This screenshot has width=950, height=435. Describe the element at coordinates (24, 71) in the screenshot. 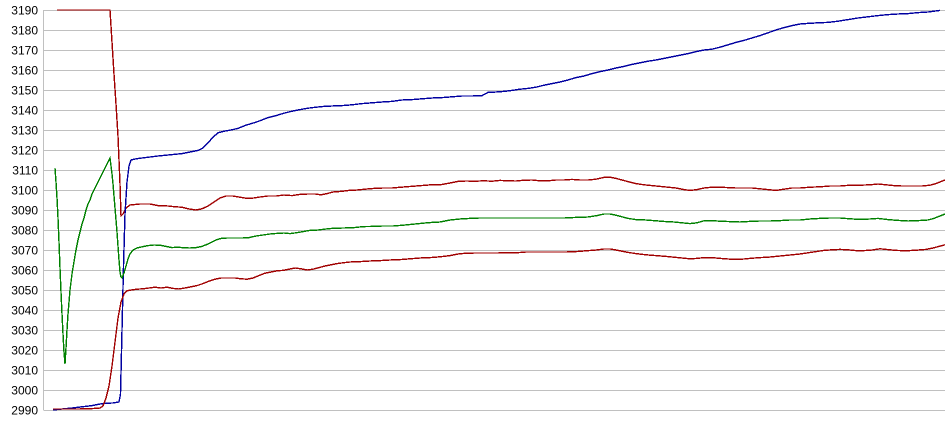

I see `y-axis-tick-label: 3160` at that location.